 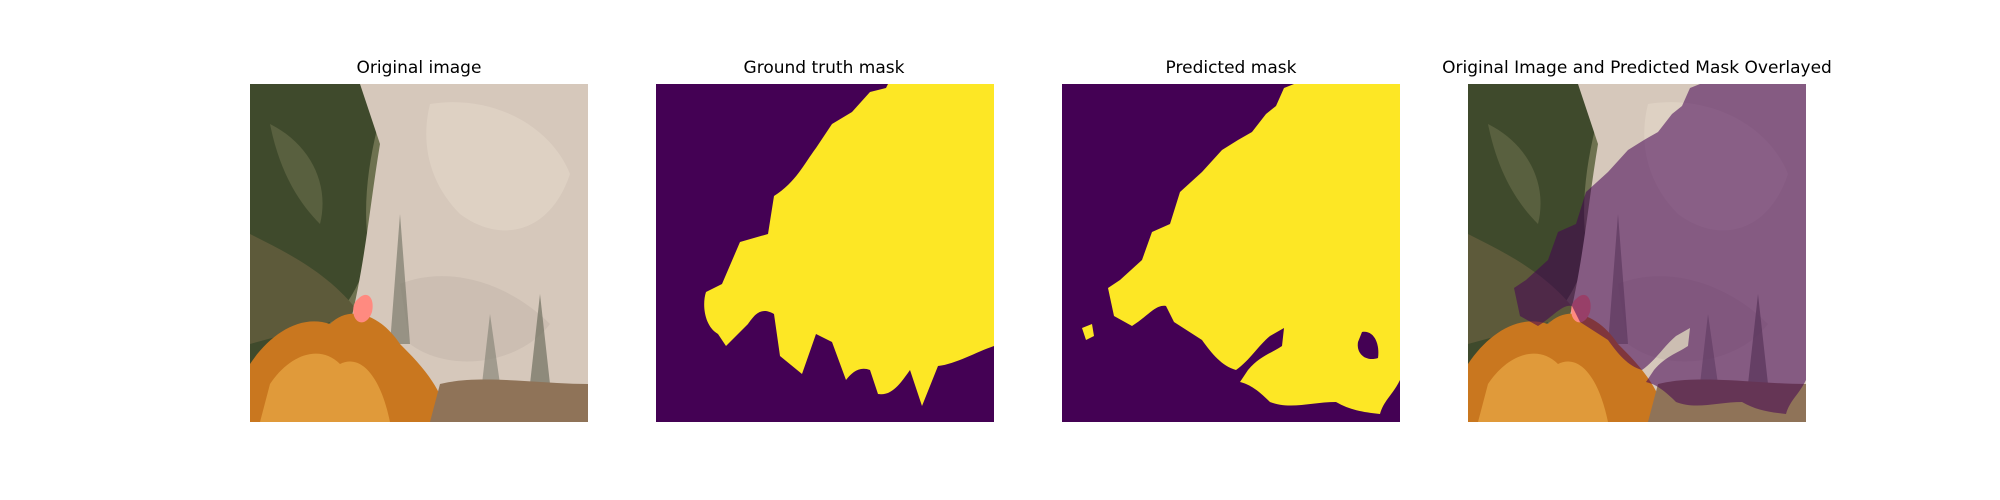 I want to click on panel-title-ground-truth: Ground truth mask, so click(x=824, y=68).